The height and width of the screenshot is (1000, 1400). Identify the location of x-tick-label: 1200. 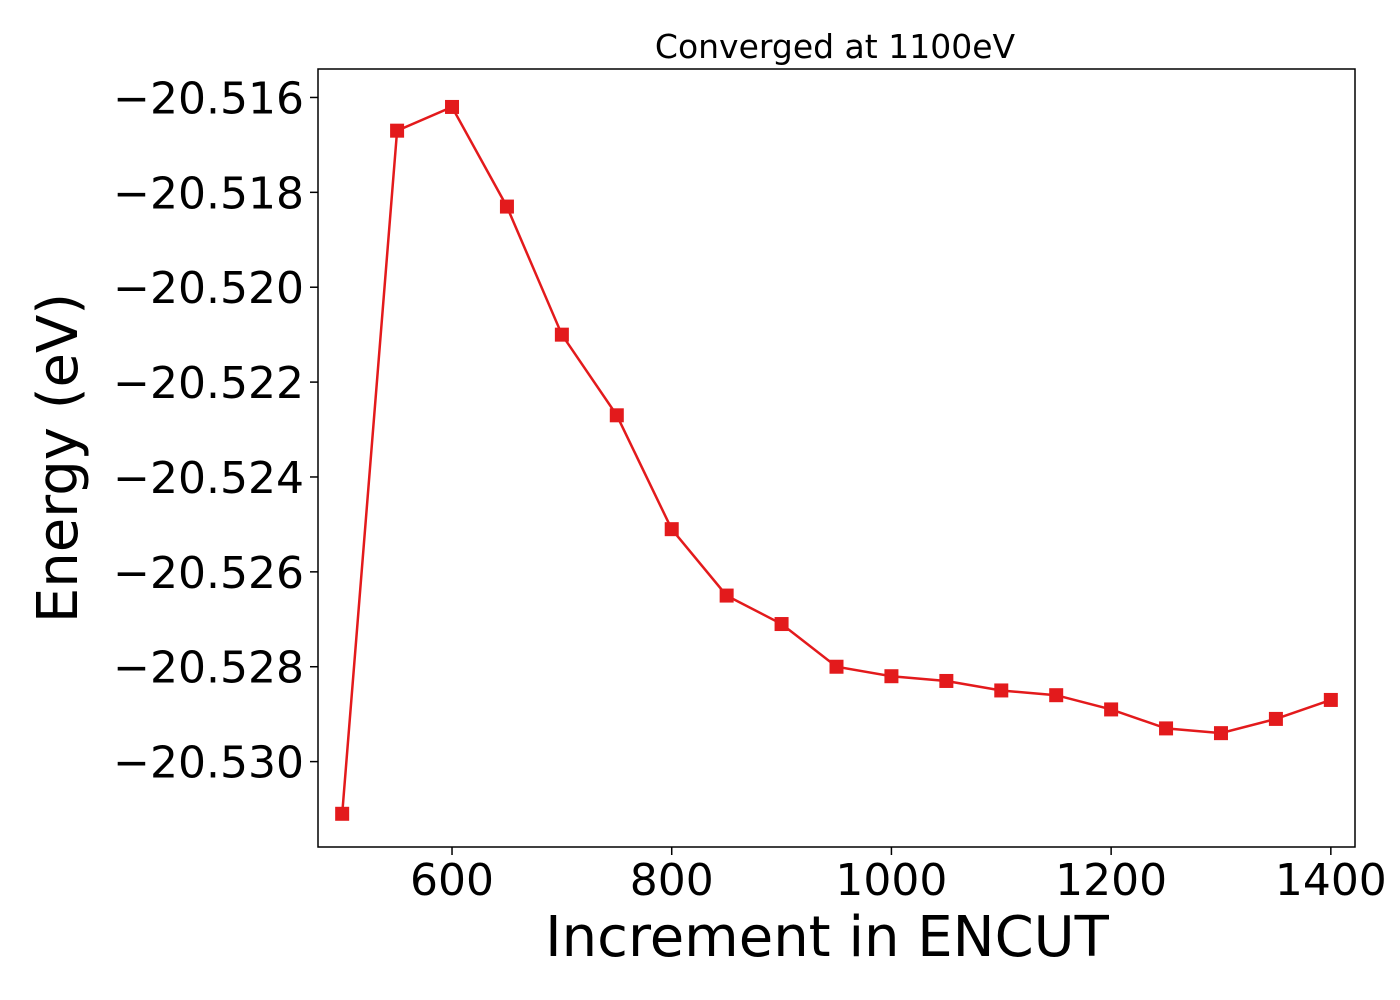
(1111, 880).